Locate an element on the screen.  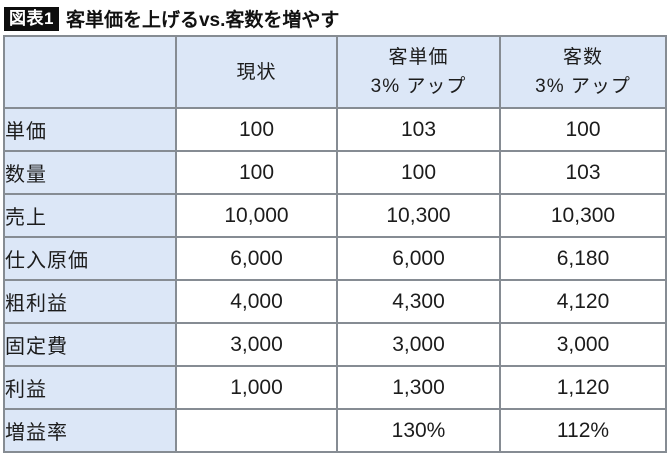
table-row-unit-price: 単価 100 103 100 is located at coordinates (335, 129).